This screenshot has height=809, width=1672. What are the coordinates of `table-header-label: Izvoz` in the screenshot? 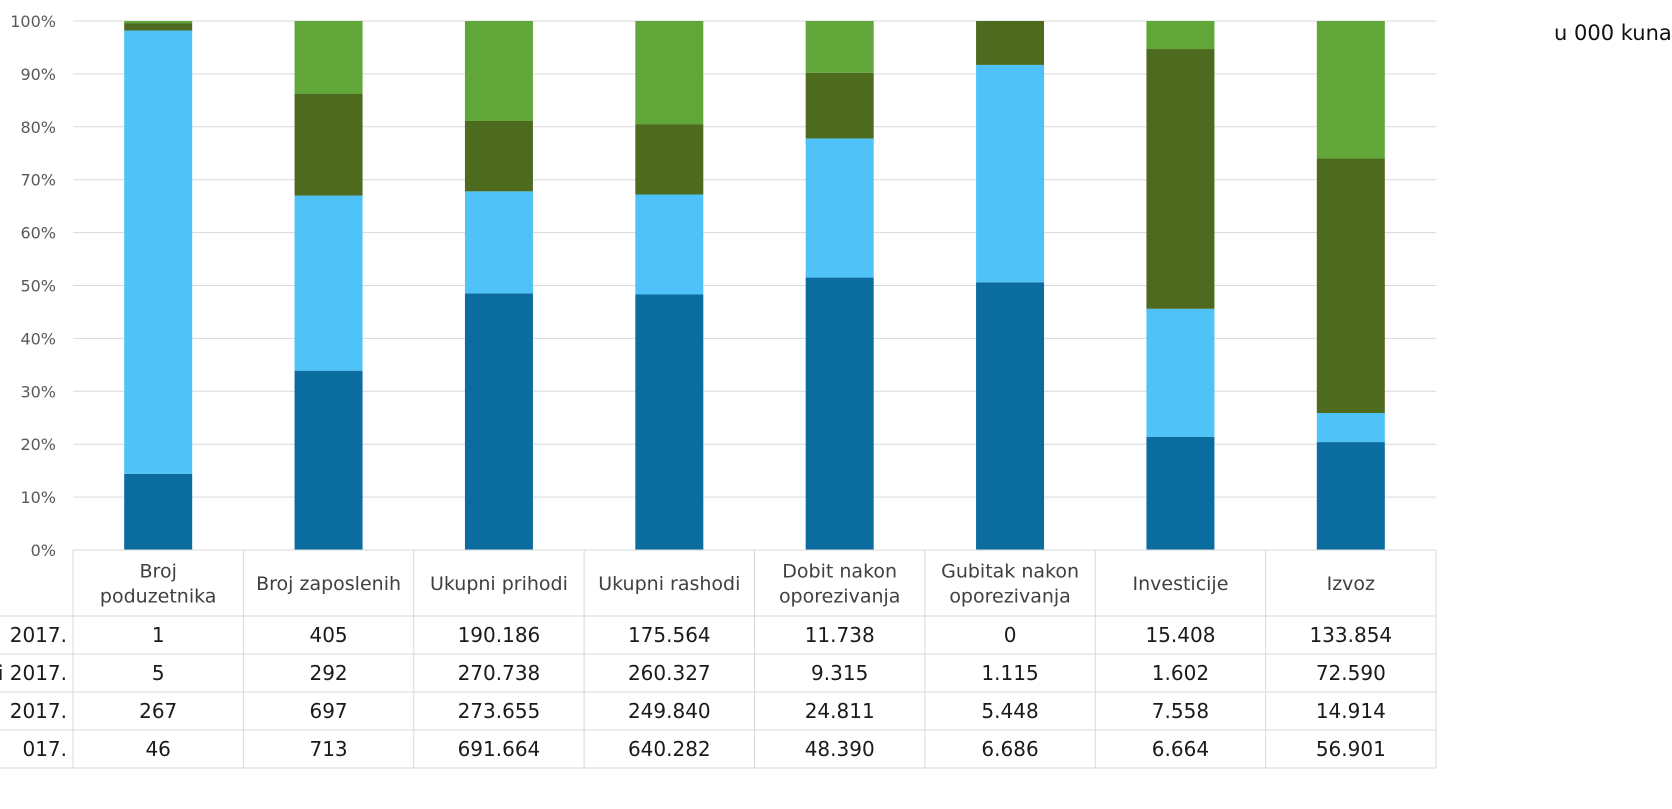 It's located at (1351, 584).